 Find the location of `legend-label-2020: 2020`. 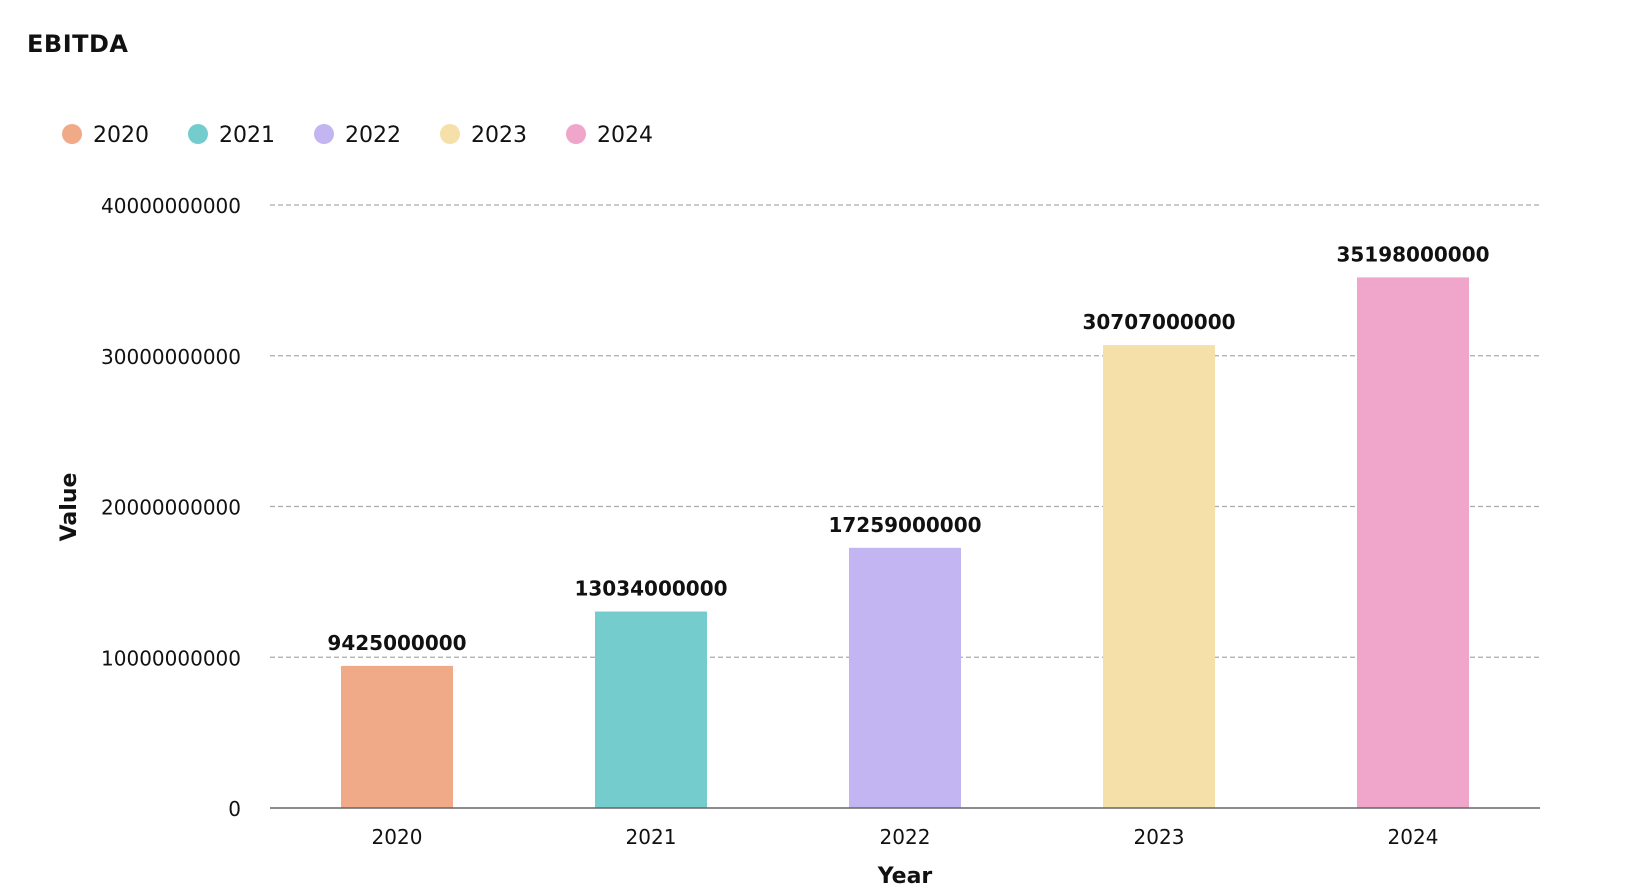

legend-label-2020: 2020 is located at coordinates (121, 135).